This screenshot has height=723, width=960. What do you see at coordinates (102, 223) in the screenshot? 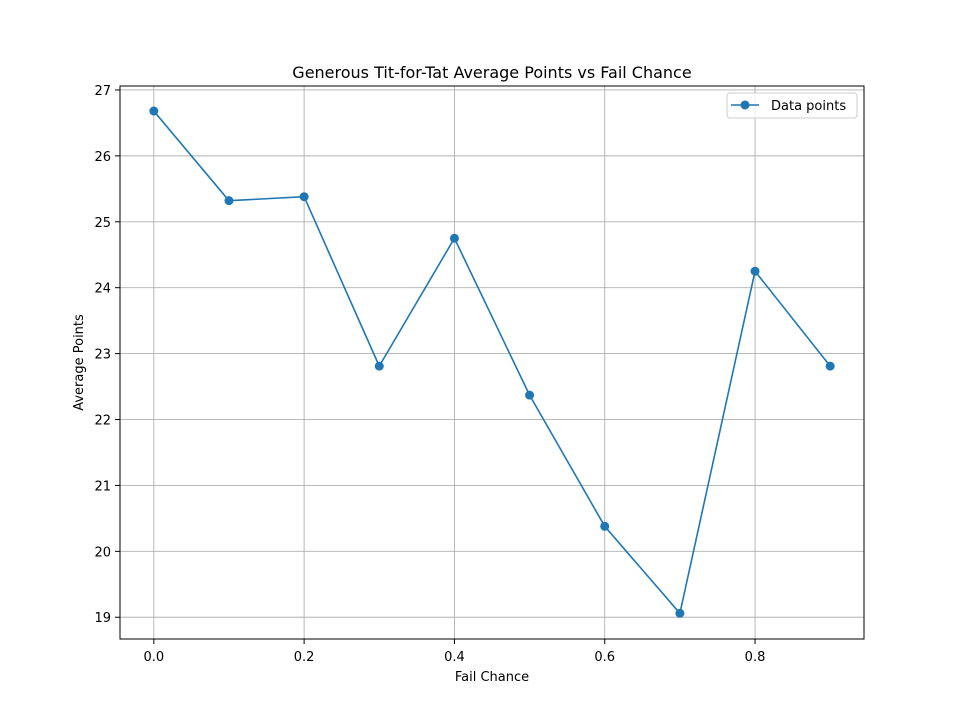
I see `y-tick-label: 25` at bounding box center [102, 223].